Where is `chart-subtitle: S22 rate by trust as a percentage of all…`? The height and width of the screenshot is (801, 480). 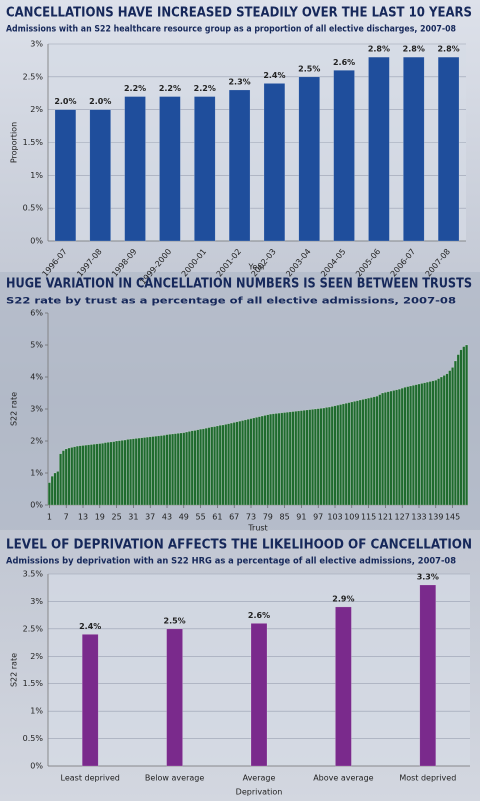 chart-subtitle: S22 rate by trust as a percentage of all… is located at coordinates (231, 302).